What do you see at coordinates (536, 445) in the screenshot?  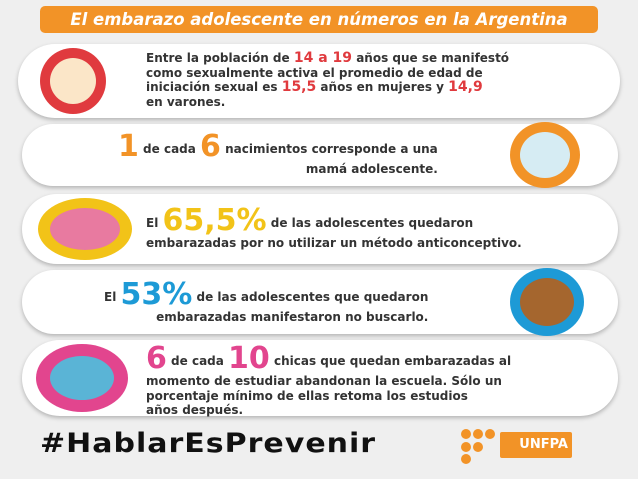 I see `logo: UNFPA` at bounding box center [536, 445].